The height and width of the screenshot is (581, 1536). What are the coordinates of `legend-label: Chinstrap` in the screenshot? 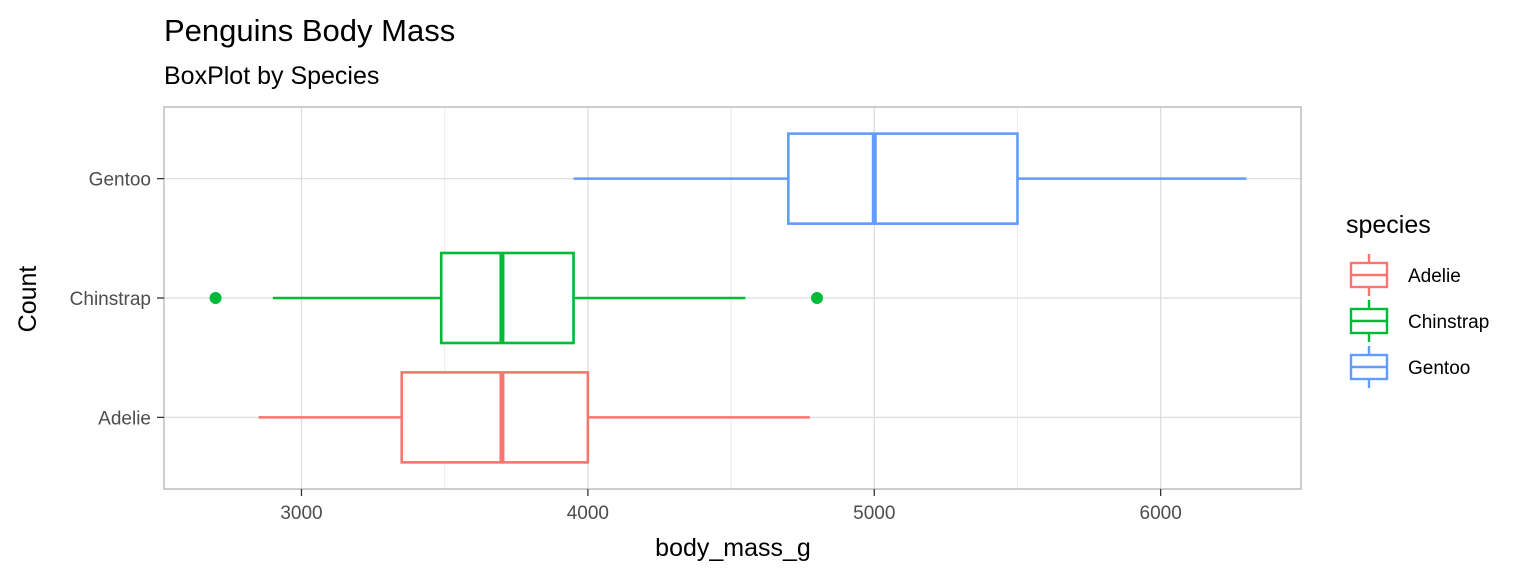 It's located at (1448, 322).